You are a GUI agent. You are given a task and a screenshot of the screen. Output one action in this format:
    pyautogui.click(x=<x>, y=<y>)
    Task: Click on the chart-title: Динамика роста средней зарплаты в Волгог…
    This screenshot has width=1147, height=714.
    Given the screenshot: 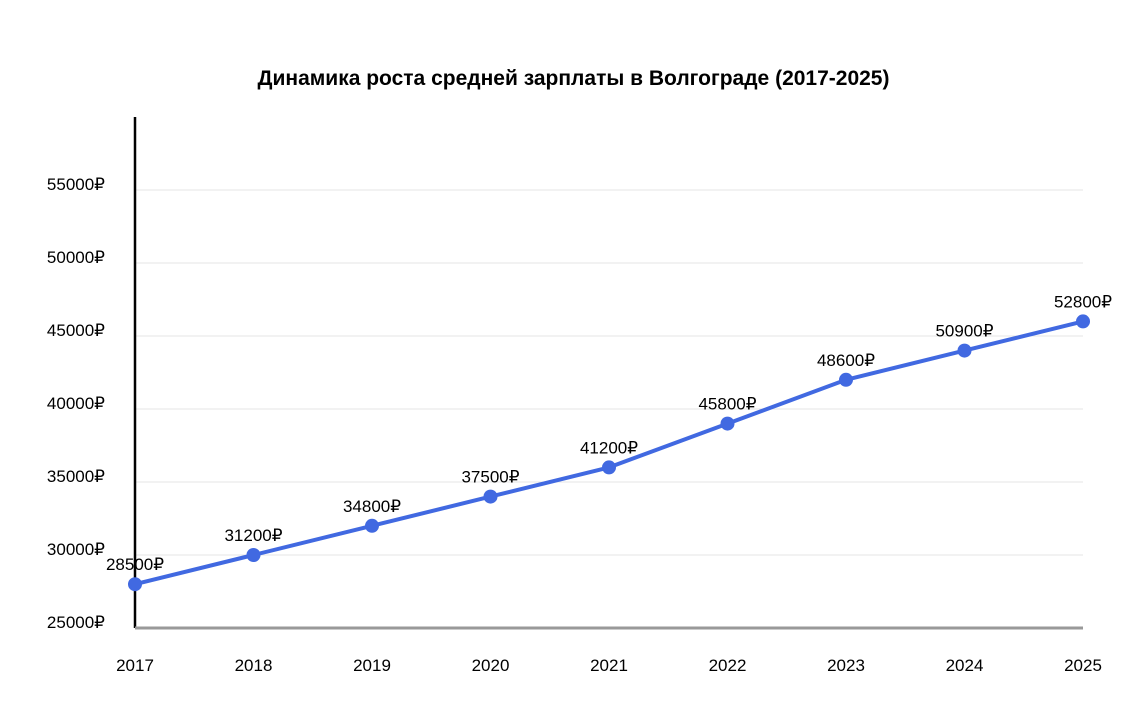 What is the action you would take?
    pyautogui.click(x=573, y=78)
    